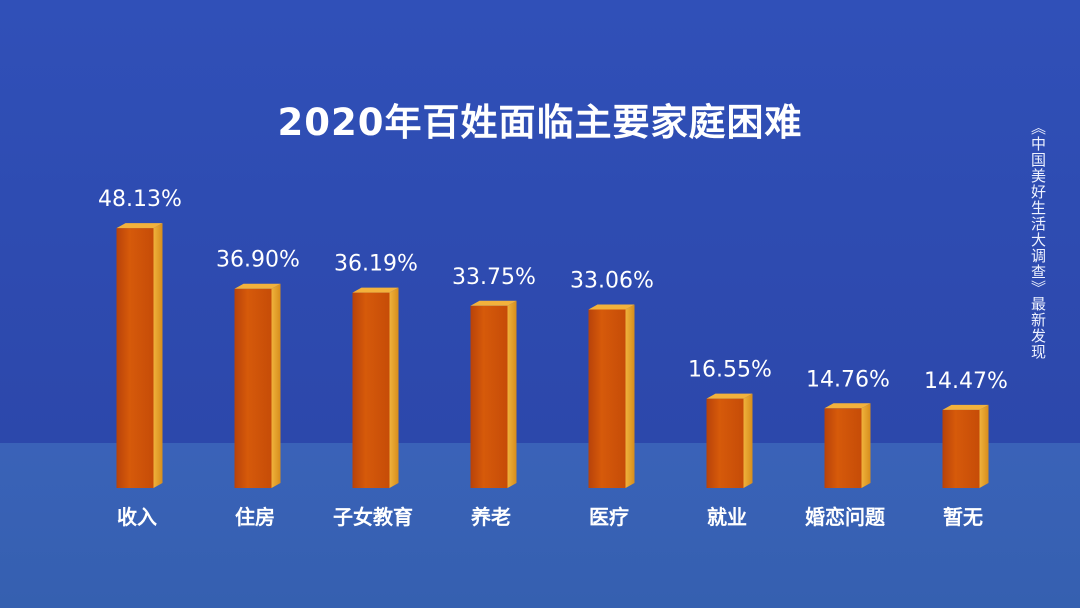  I want to click on source-note: 《中国美好生活大调查》最新发现, so click(1038, 240).